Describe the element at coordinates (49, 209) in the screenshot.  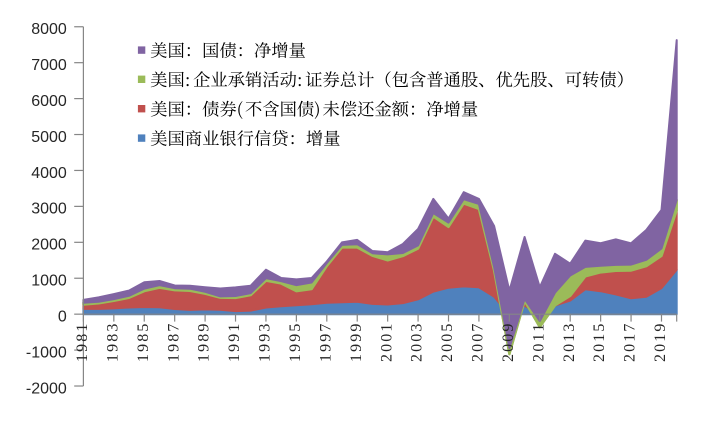
I see `svg-text: 3000` at that location.